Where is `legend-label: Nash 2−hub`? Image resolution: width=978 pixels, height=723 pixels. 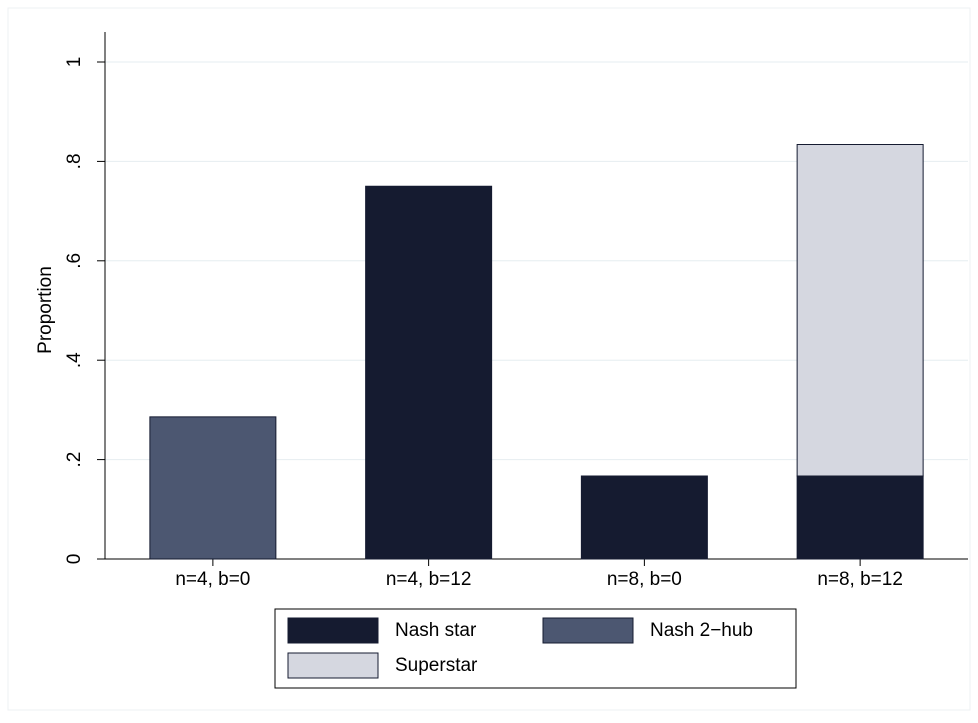
legend-label: Nash 2−hub is located at coordinates (701, 630).